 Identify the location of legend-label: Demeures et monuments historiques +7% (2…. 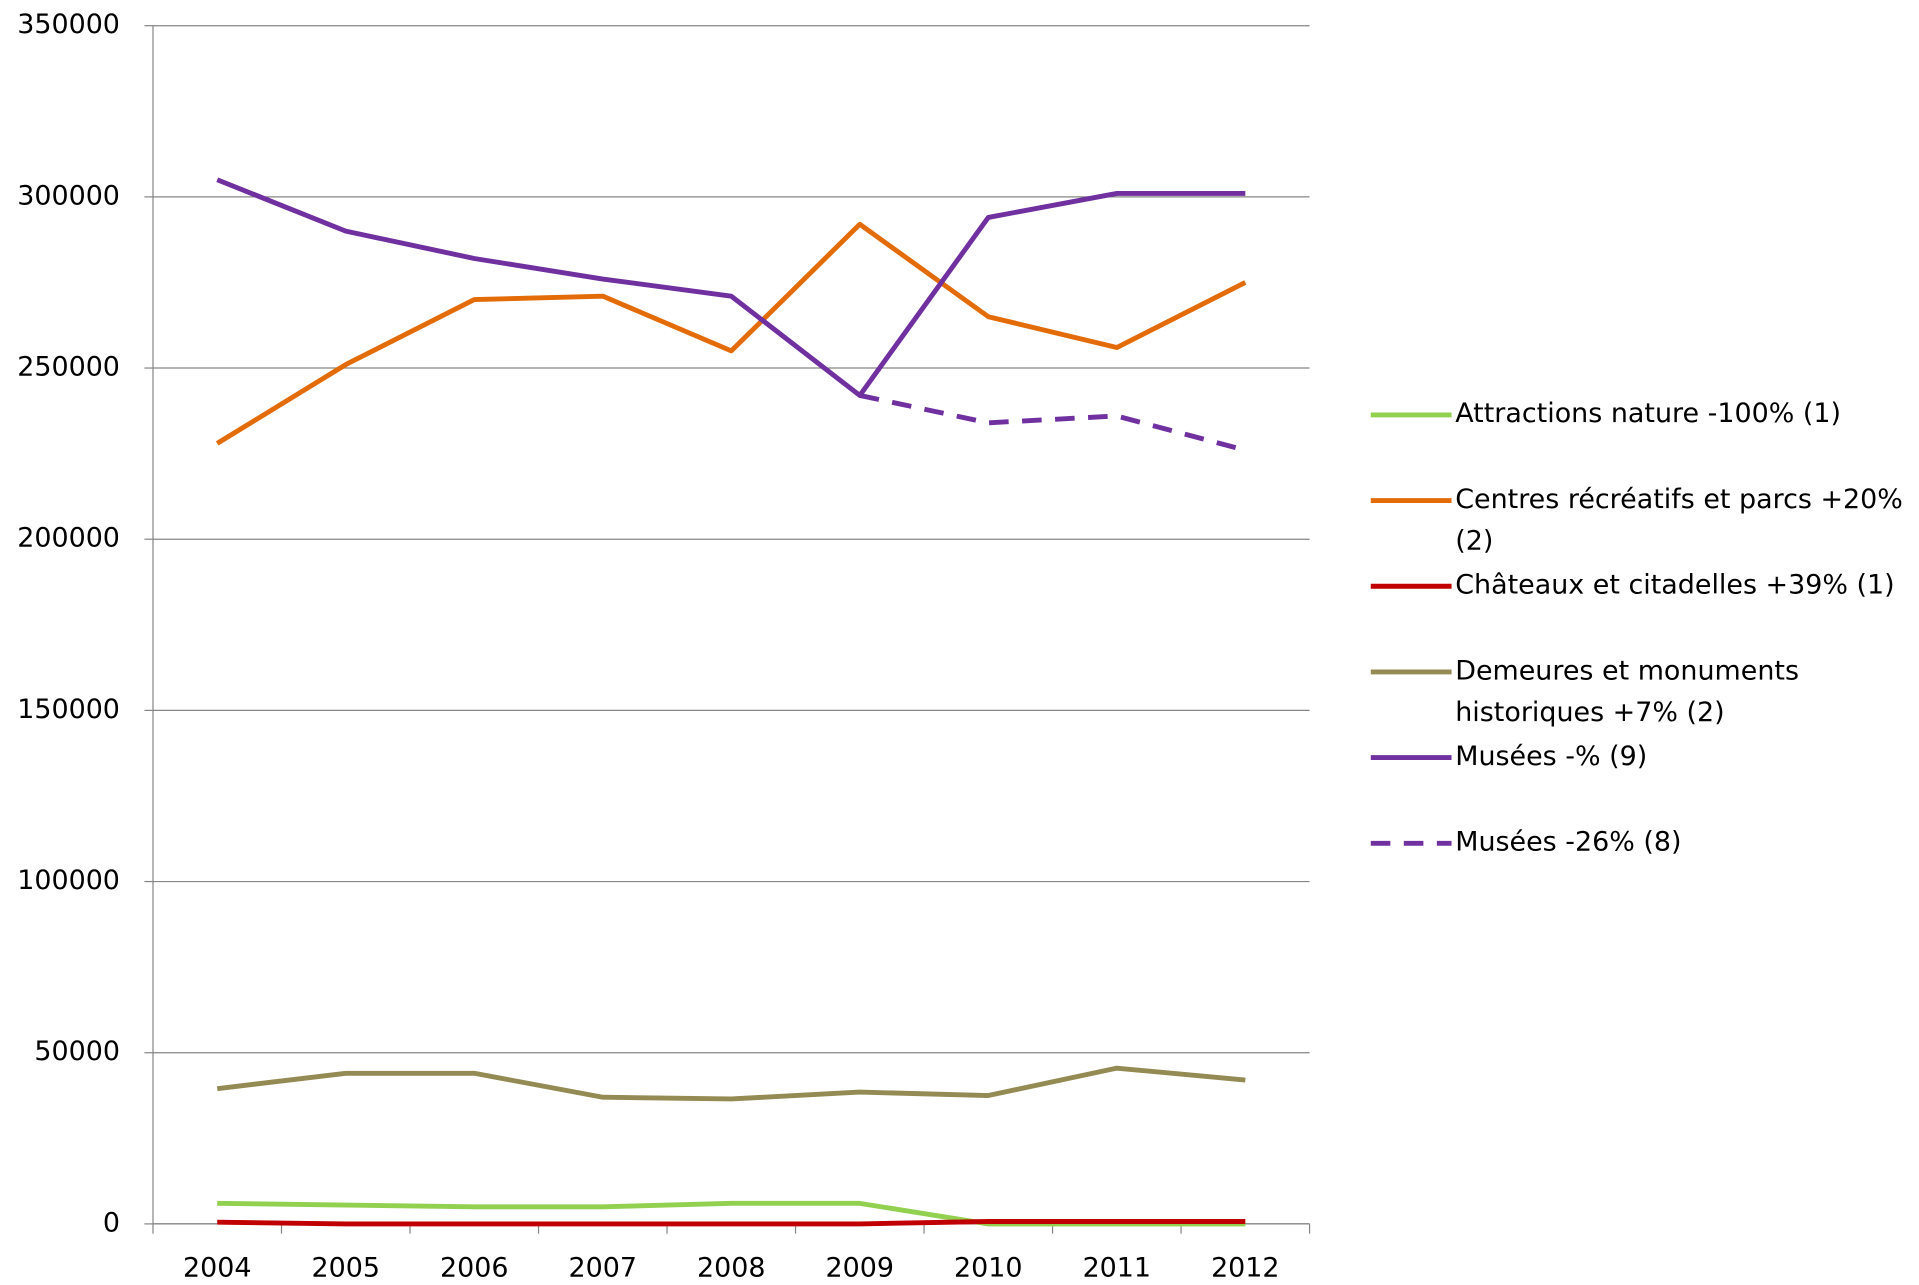
(1627, 692).